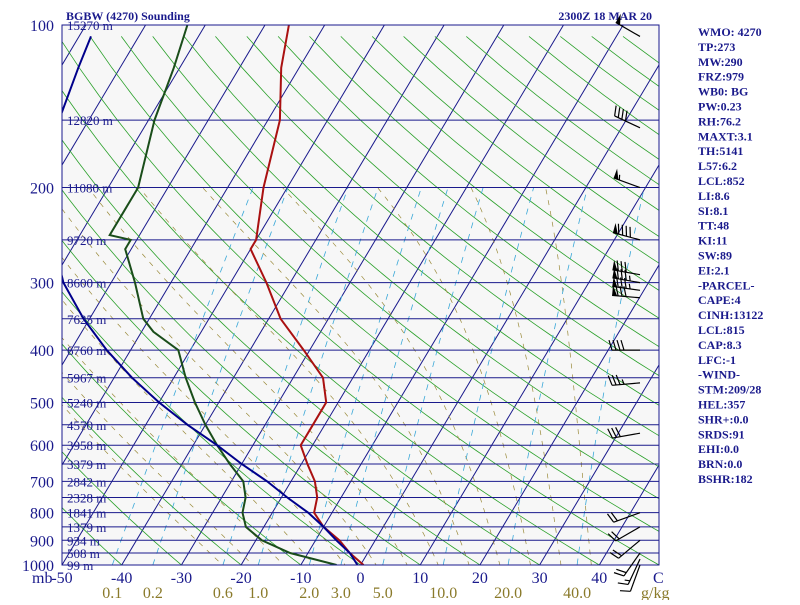 This screenshot has height=605, width=800. I want to click on pressure-tick-label: 1000, so click(38, 566).